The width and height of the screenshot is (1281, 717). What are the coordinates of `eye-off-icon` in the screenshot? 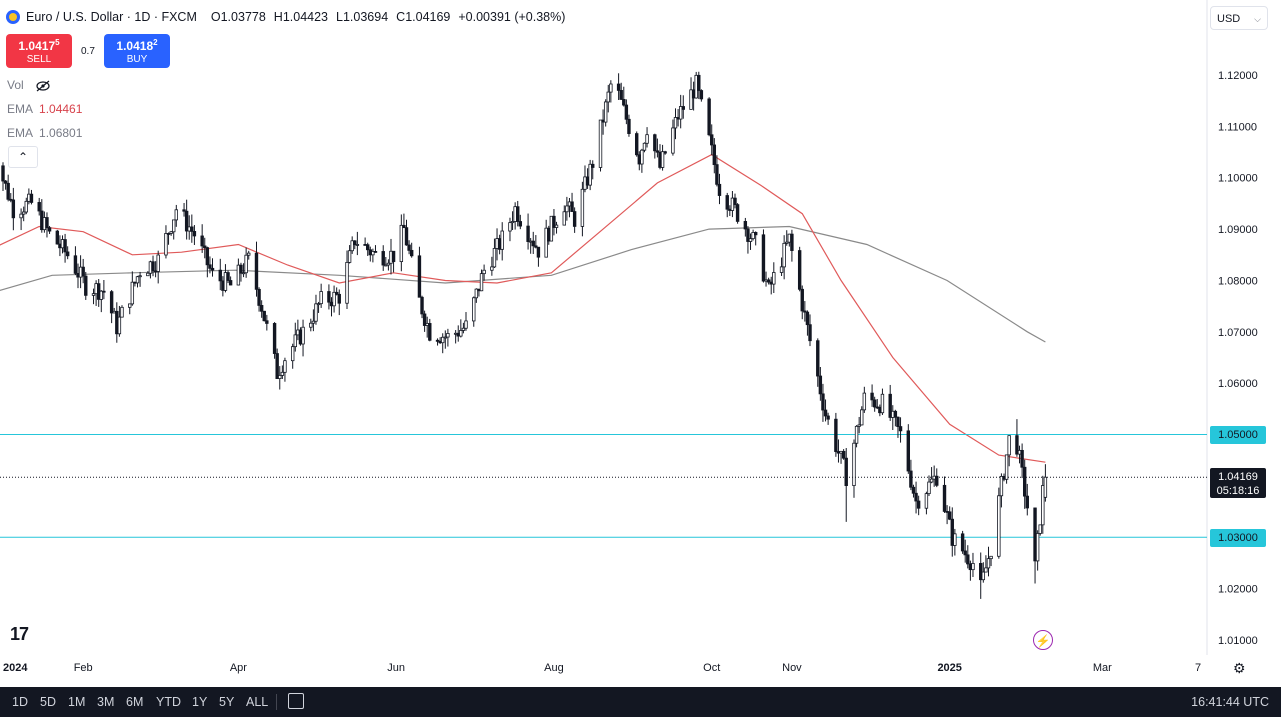 It's located at (43, 86).